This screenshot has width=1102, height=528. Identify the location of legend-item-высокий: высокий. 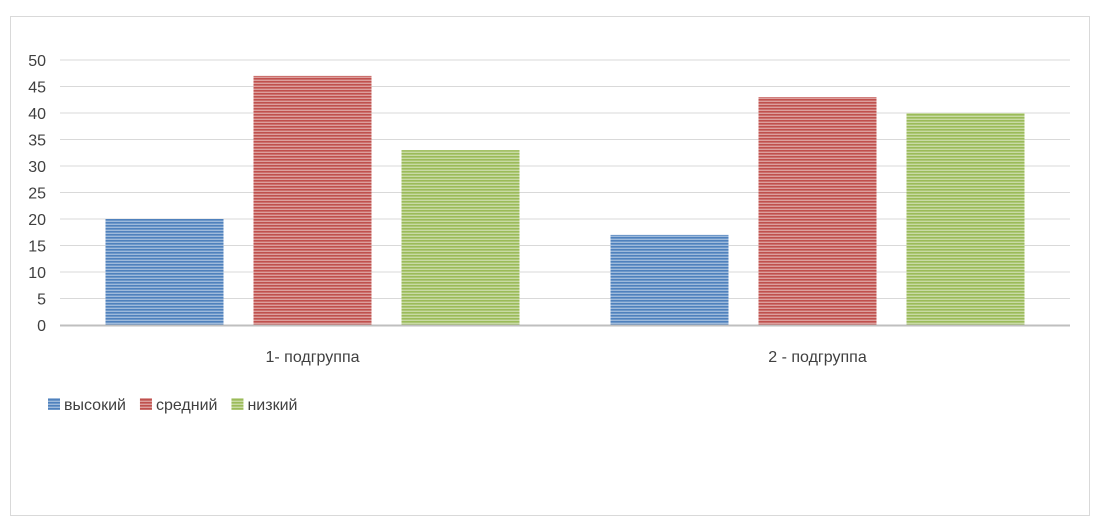
(87, 405).